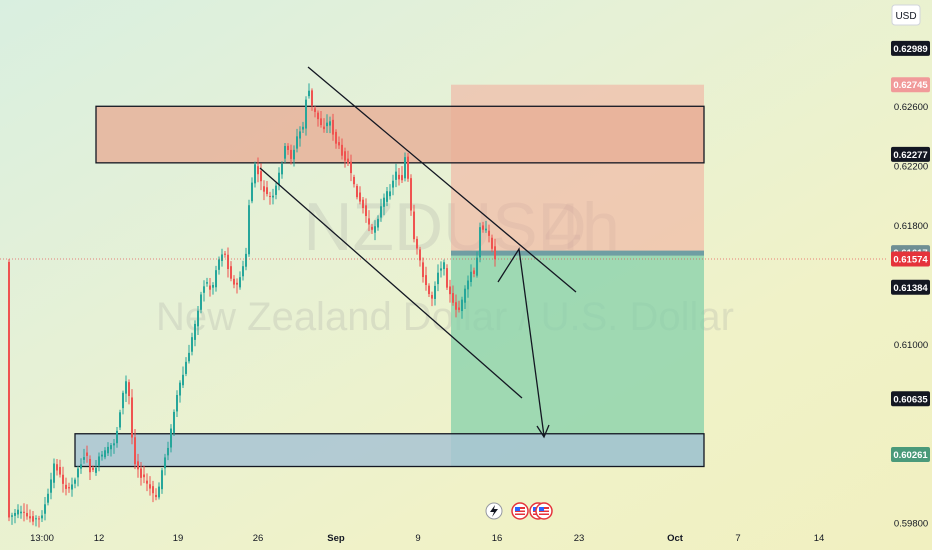  I want to click on price-badge: 0.60261, so click(910, 454).